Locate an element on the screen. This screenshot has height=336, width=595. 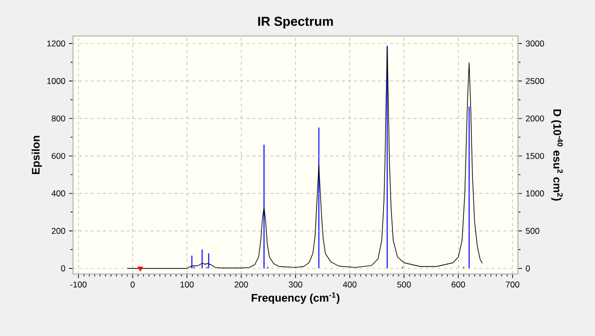
y-axis-title: Epsilon is located at coordinates (37, 155).